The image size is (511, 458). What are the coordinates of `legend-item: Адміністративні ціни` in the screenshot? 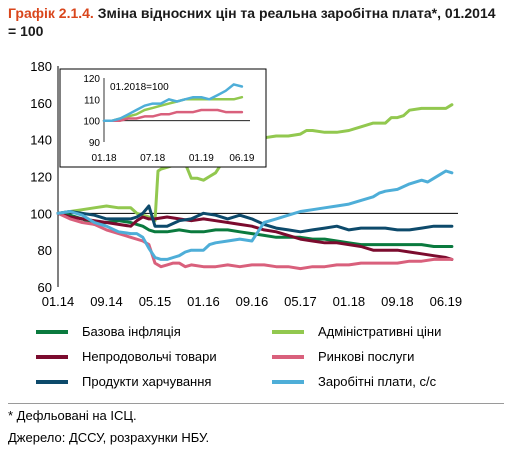 It's located at (356, 332).